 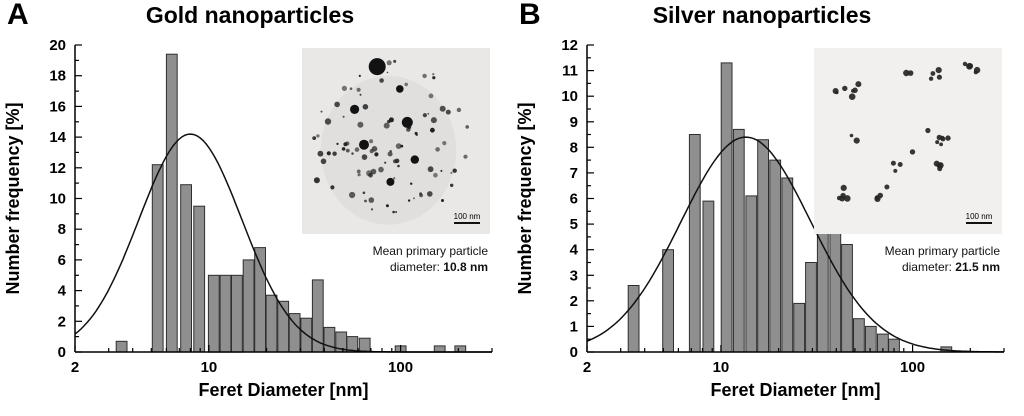 I want to click on y-tick-labels: 0 2 4 6 8 10 12 14 16 18 20, so click(x=57, y=199).